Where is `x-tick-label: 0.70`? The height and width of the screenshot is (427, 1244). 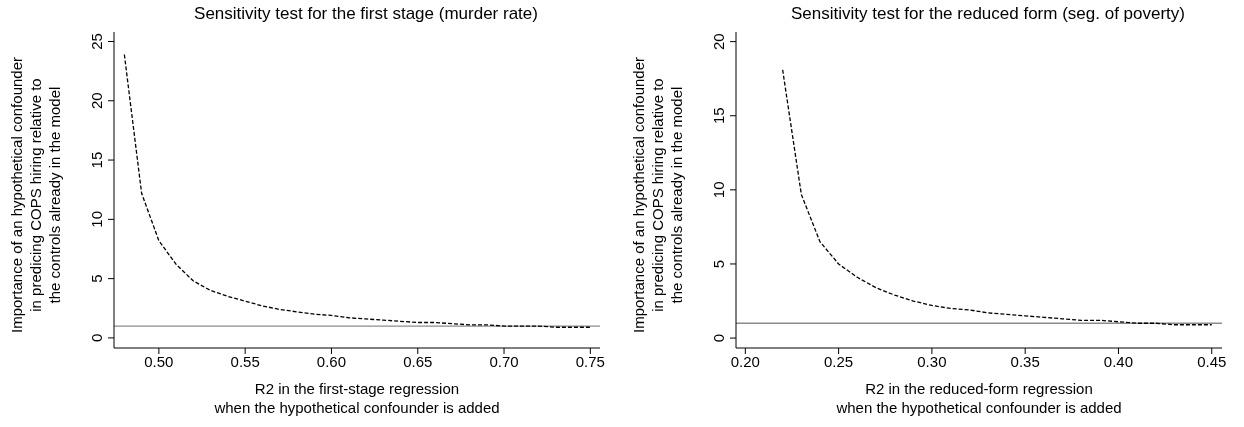 x-tick-label: 0.70 is located at coordinates (504, 361).